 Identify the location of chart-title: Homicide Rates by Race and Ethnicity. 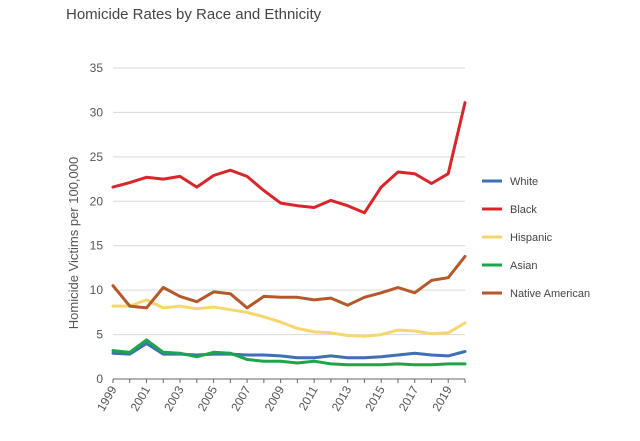
(194, 14).